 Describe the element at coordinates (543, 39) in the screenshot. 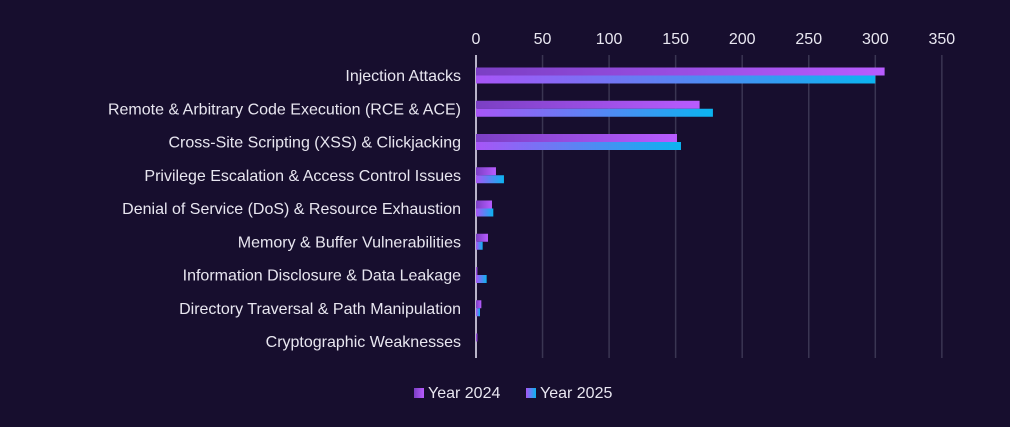

I see `x-tick-label: 50` at that location.